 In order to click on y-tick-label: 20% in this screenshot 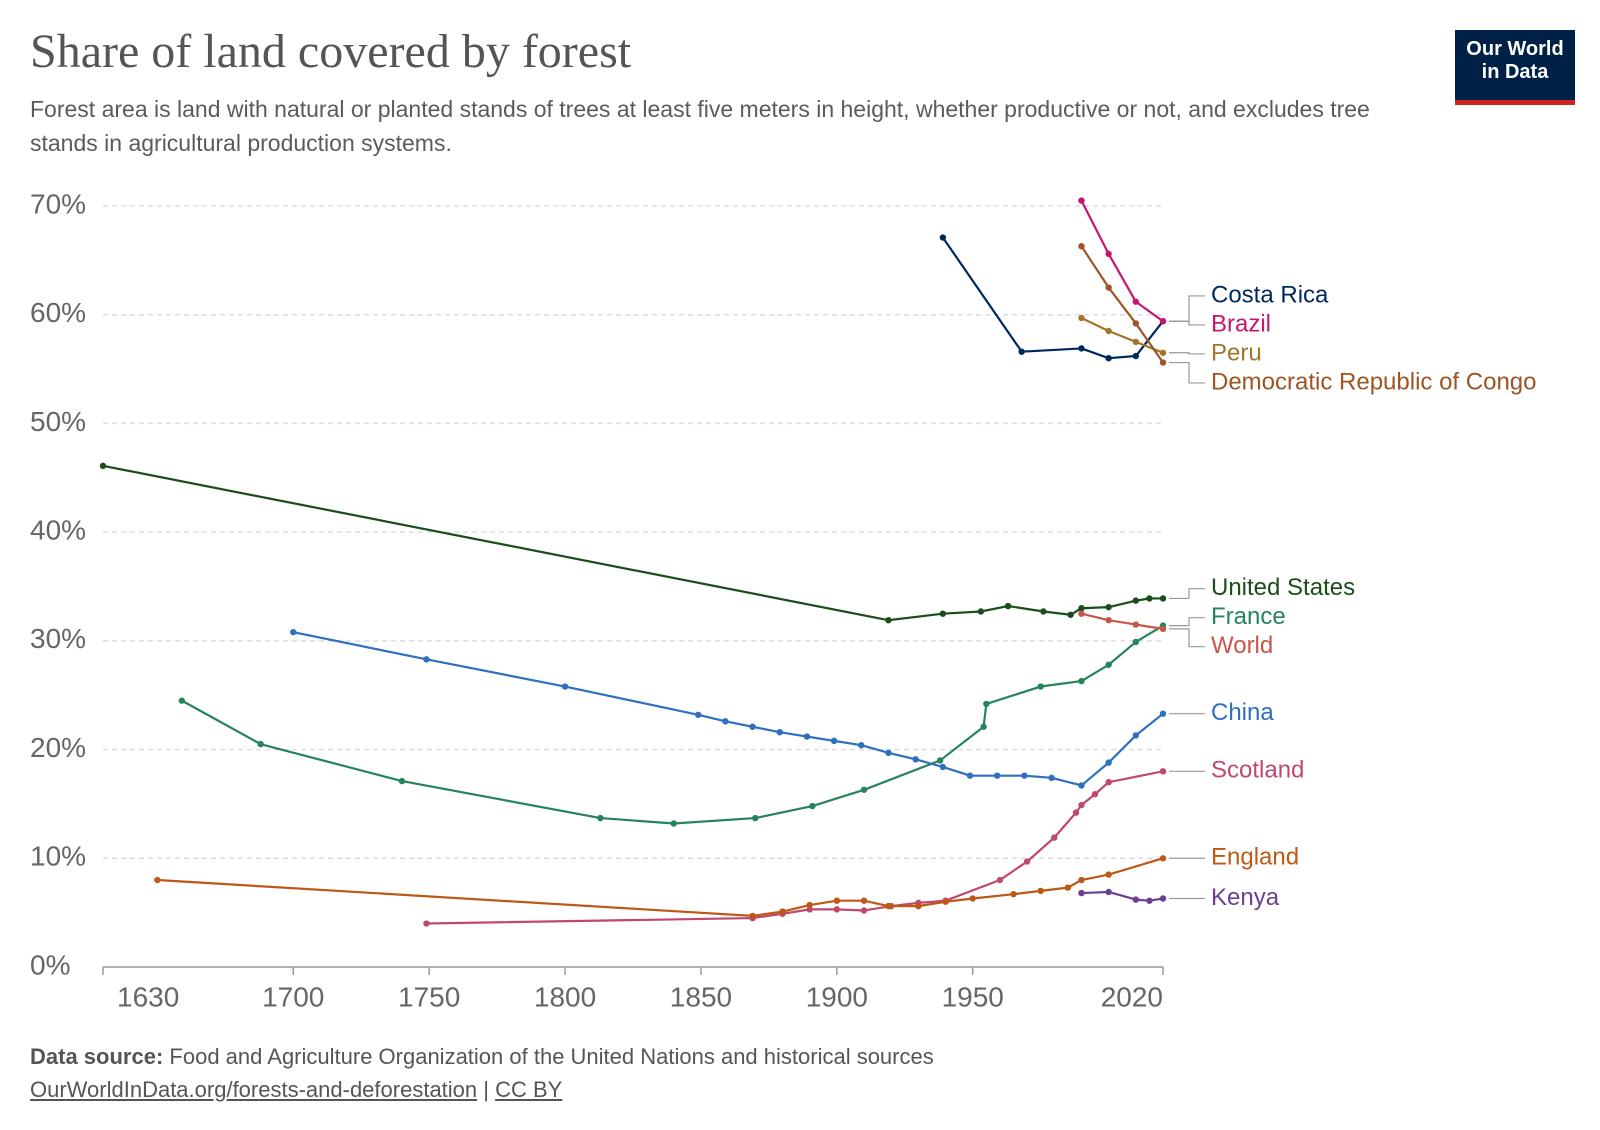, I will do `click(58, 747)`.